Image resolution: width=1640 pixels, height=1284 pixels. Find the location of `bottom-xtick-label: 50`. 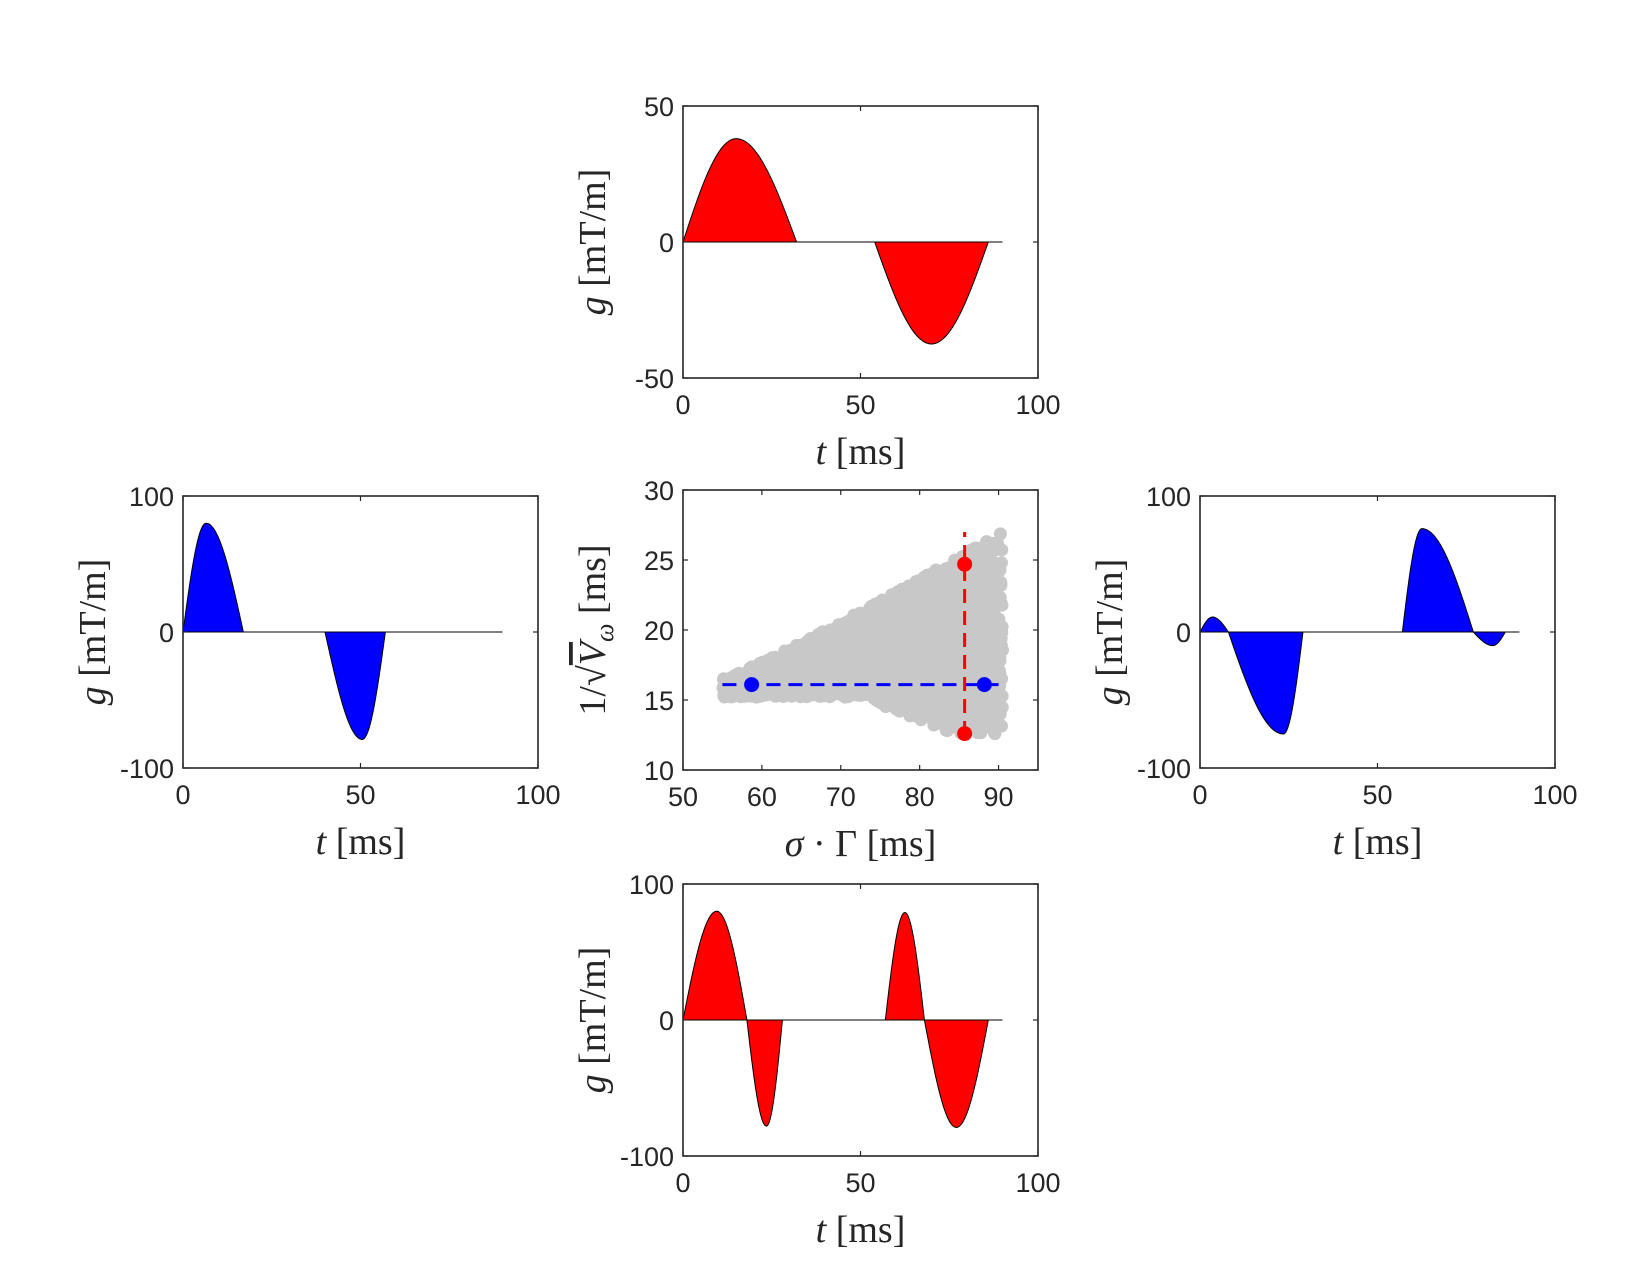

bottom-xtick-label: 50 is located at coordinates (860, 1183).